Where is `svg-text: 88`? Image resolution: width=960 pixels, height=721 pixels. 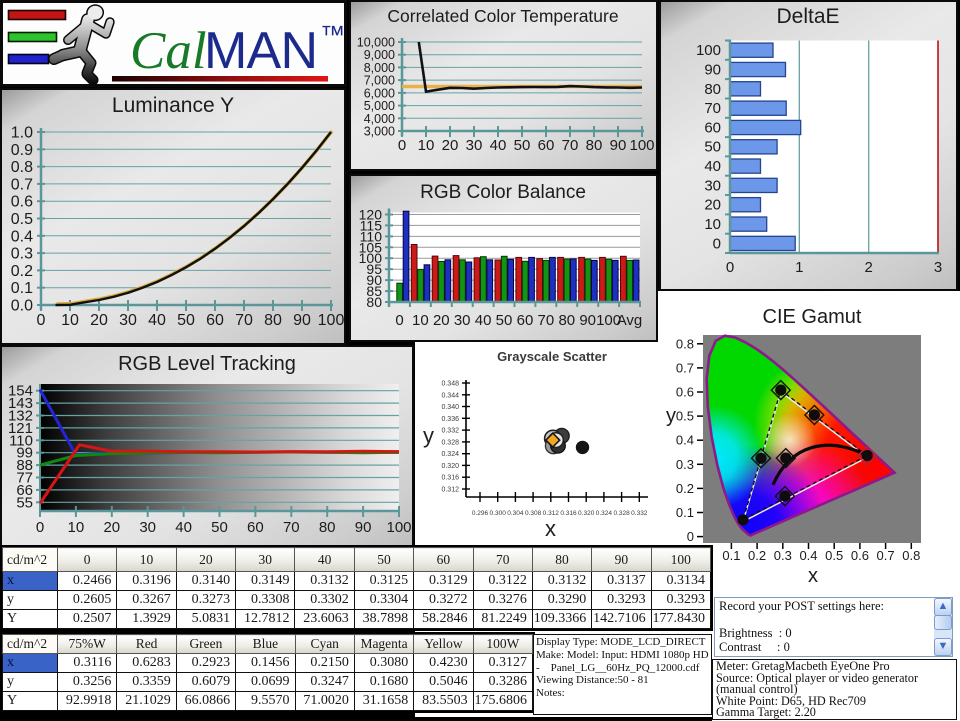 svg-text: 88 is located at coordinates (24, 465).